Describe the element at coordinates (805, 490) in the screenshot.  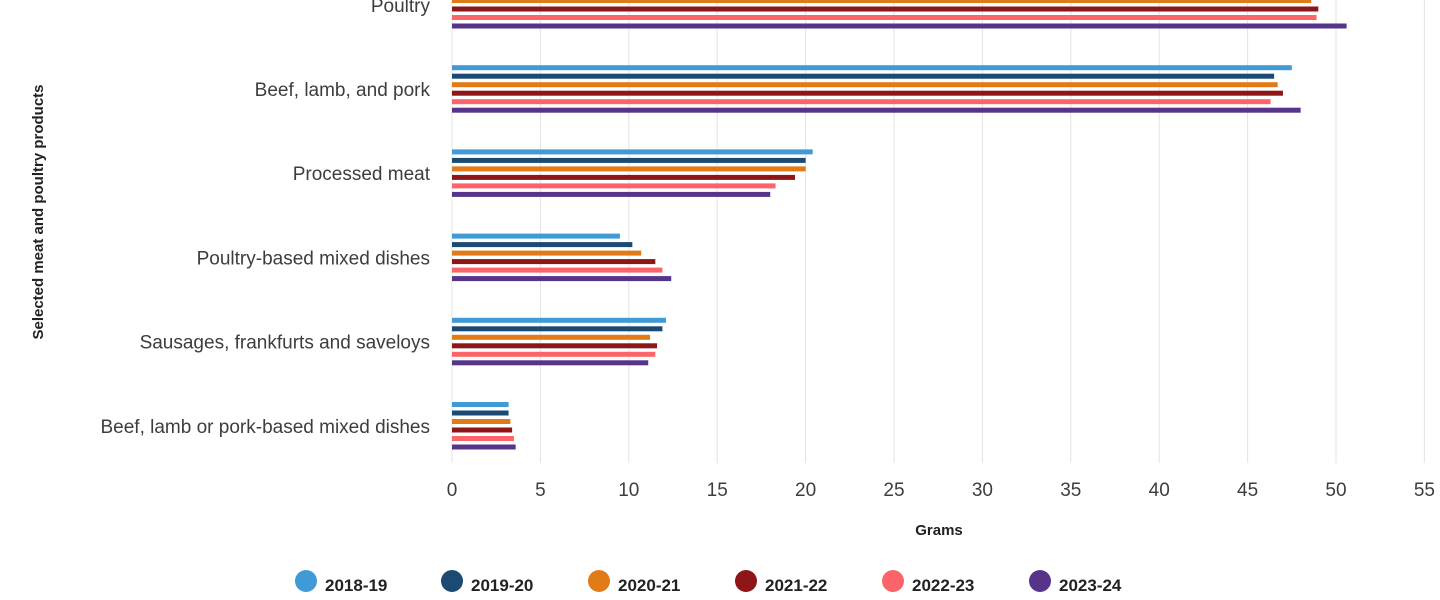
I see `x-tick-label: 20` at that location.